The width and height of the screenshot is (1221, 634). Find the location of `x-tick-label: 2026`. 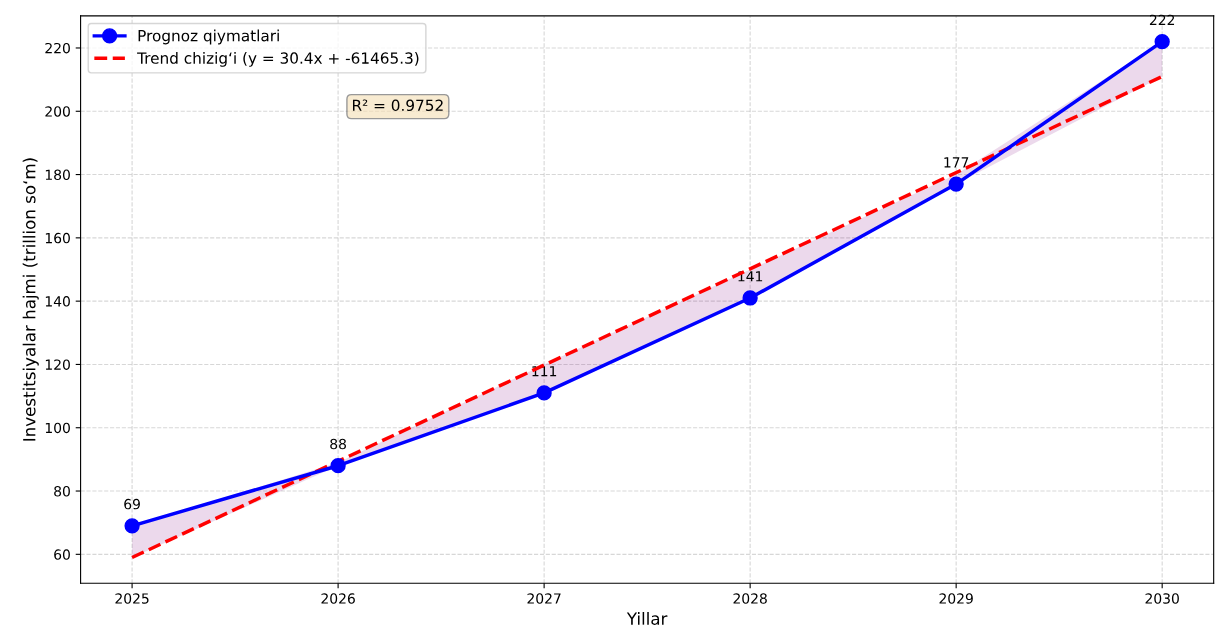

x-tick-label: 2026 is located at coordinates (338, 598).